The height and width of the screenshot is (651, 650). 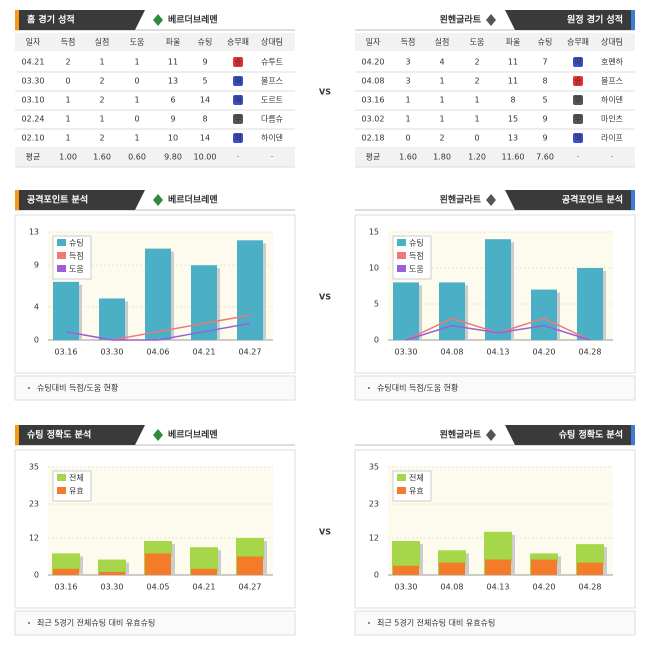 What do you see at coordinates (373, 81) in the screenshot?
I see `table-cell: 04.08` at bounding box center [373, 81].